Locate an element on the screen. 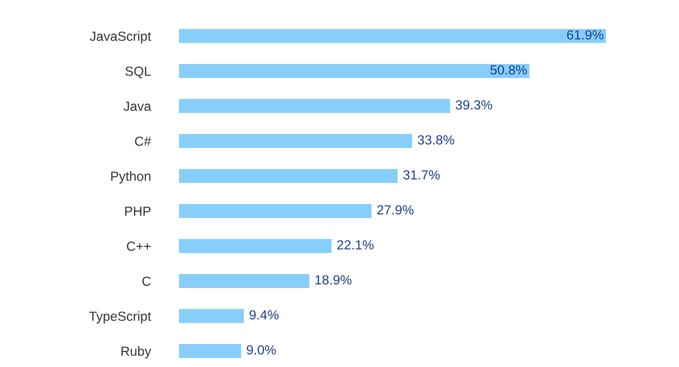 This screenshot has height=367, width=679. data-label: 33.8% is located at coordinates (436, 140).